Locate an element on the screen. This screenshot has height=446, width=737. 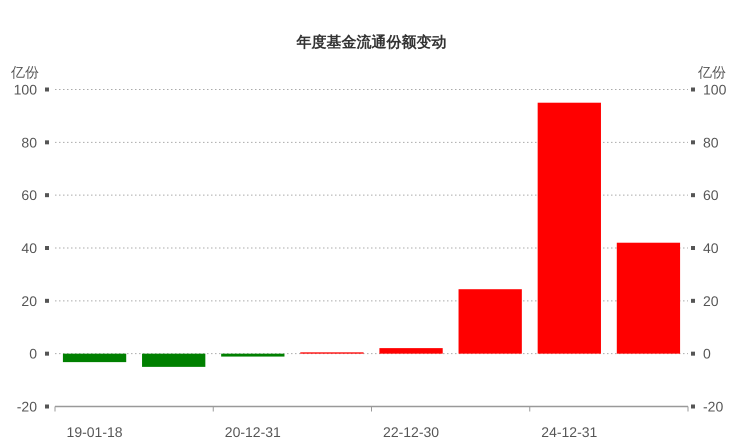
y-tick-label: 100 is located at coordinates (26, 90).